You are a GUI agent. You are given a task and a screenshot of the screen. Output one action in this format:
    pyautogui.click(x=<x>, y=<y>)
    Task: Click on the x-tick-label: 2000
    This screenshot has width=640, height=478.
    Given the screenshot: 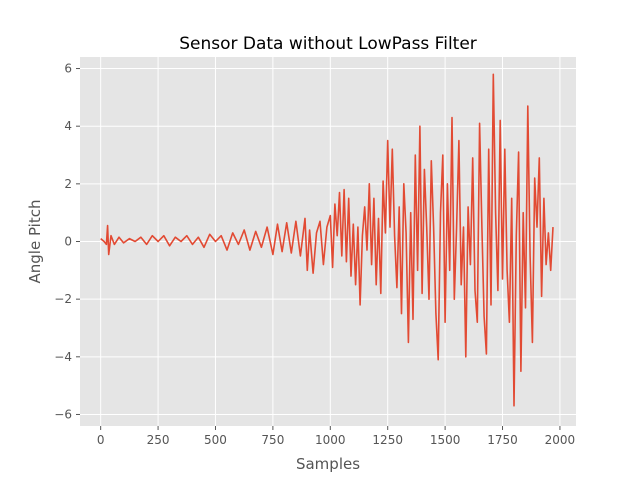 What is the action you would take?
    pyautogui.click(x=560, y=440)
    